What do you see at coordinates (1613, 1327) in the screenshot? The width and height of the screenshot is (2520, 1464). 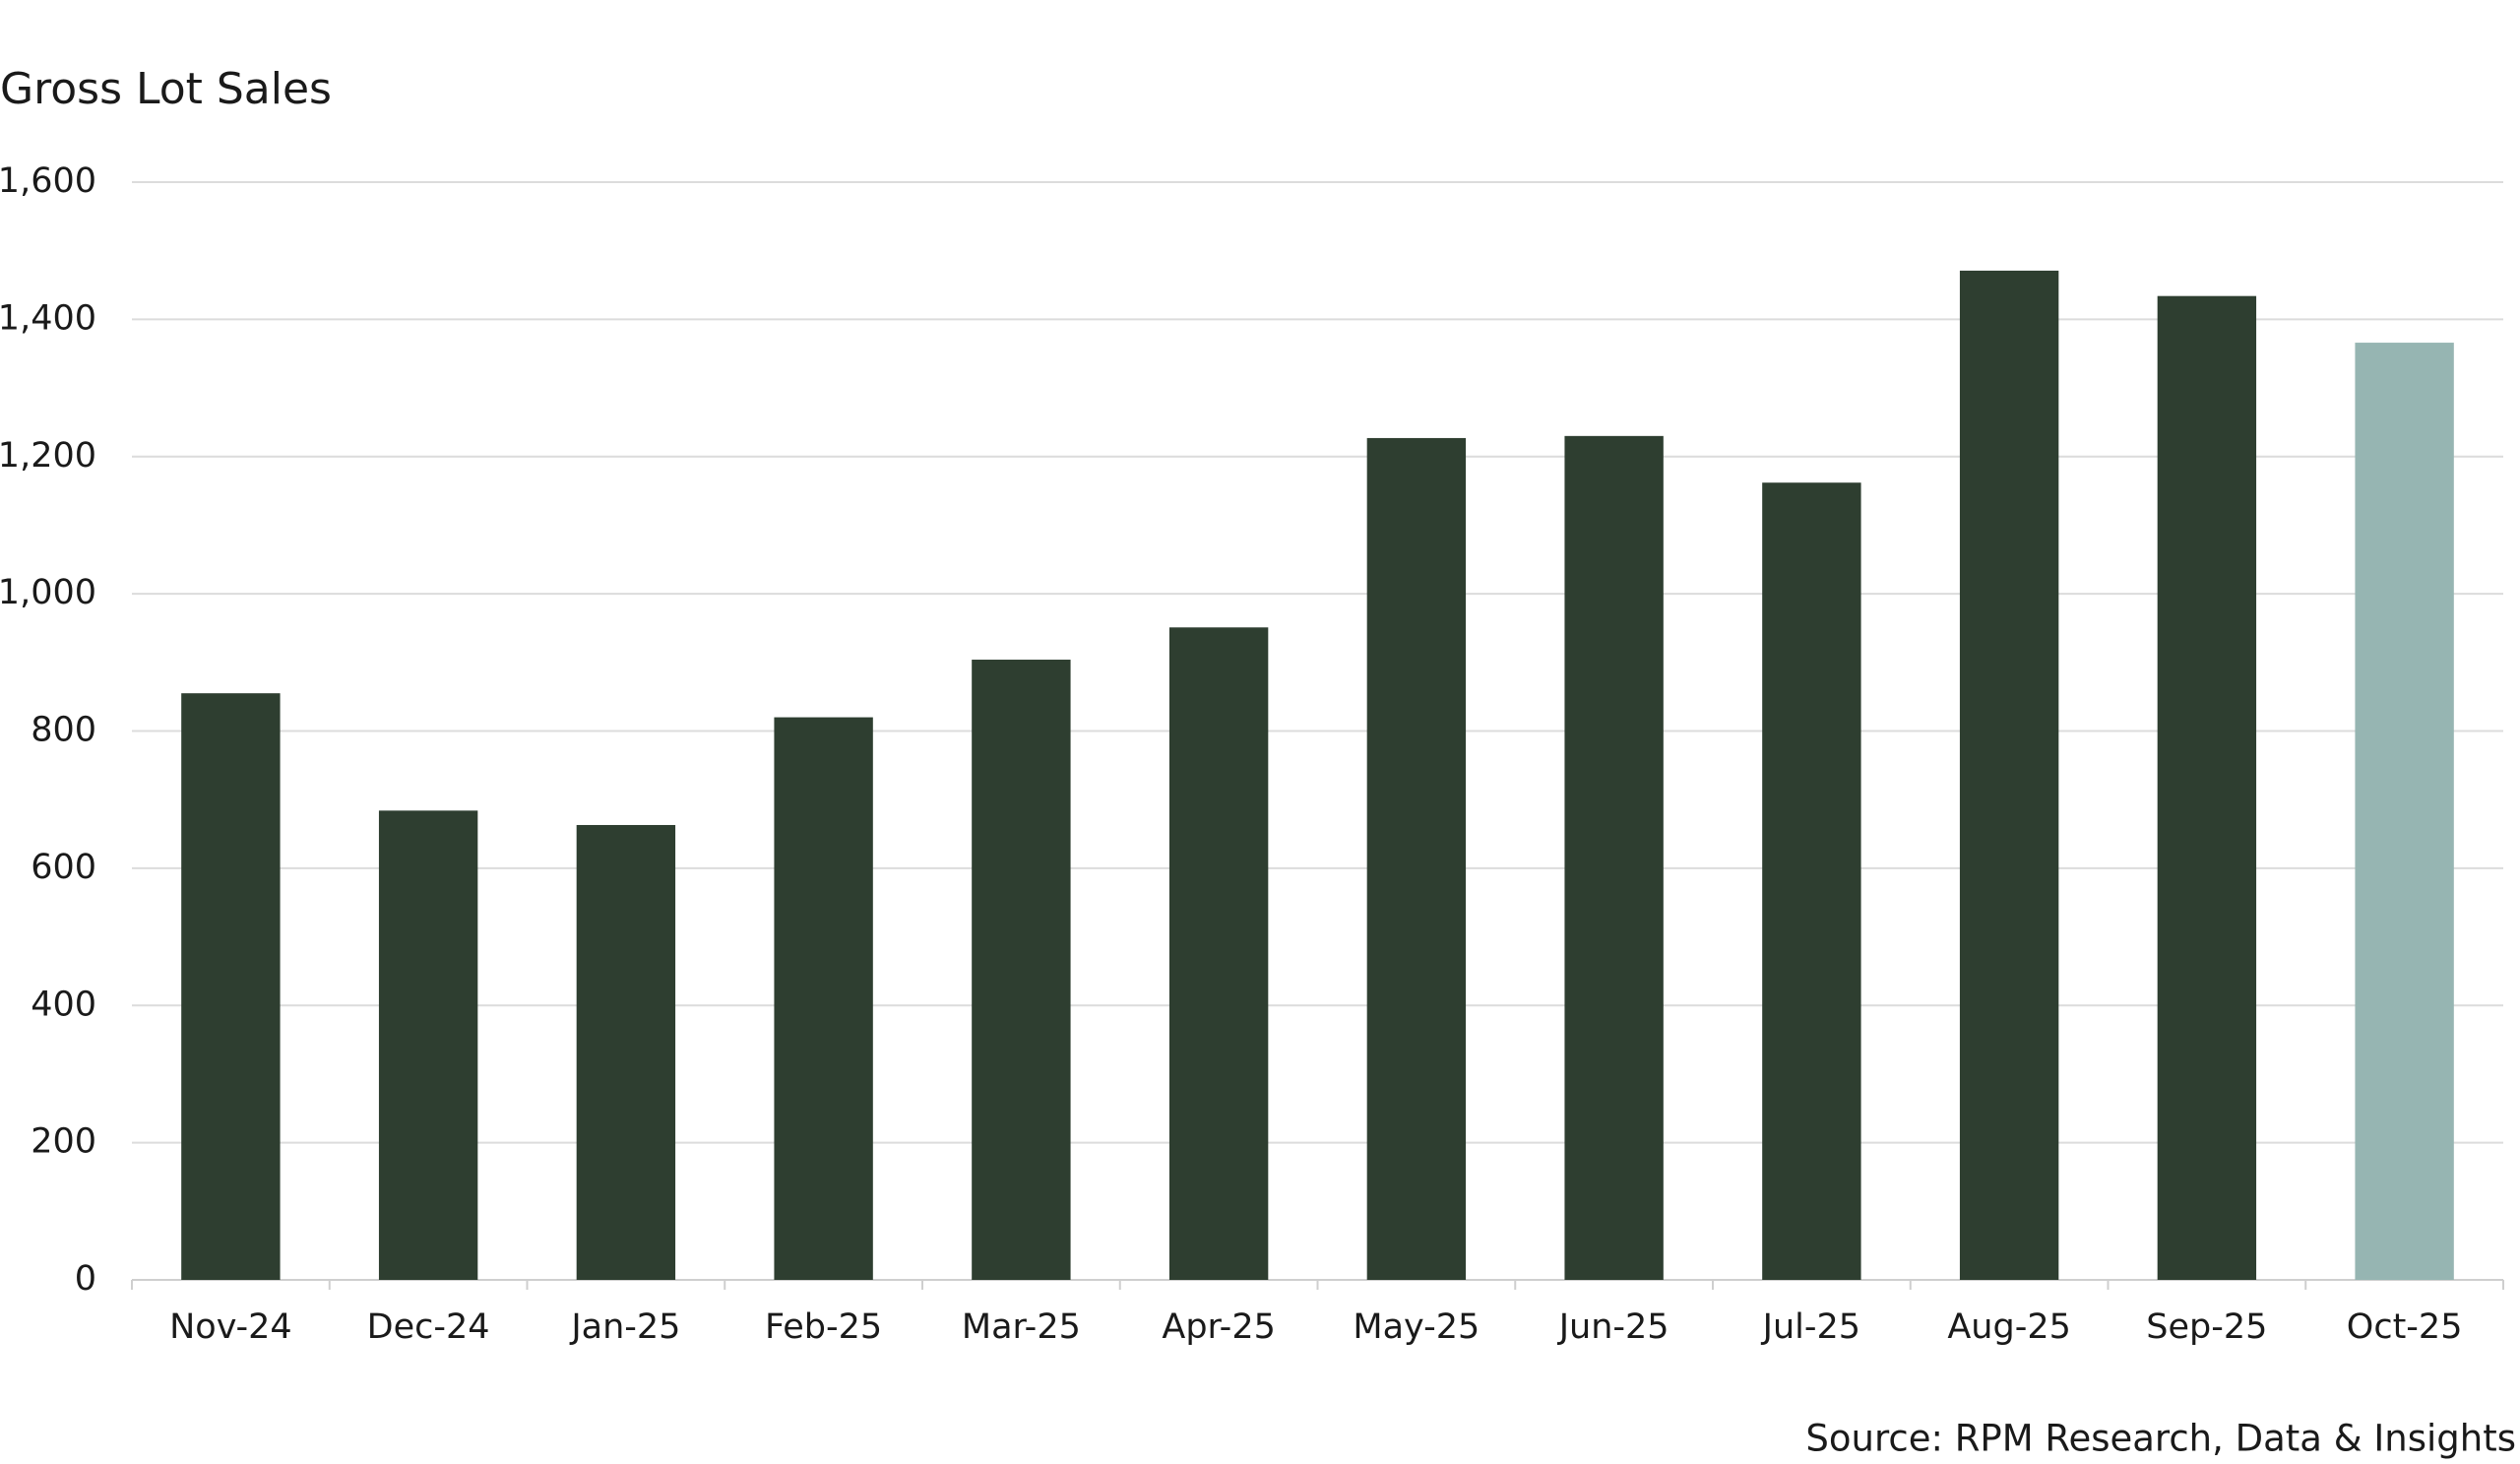 I see `x-tick-label: Jun-25` at bounding box center [1613, 1327].